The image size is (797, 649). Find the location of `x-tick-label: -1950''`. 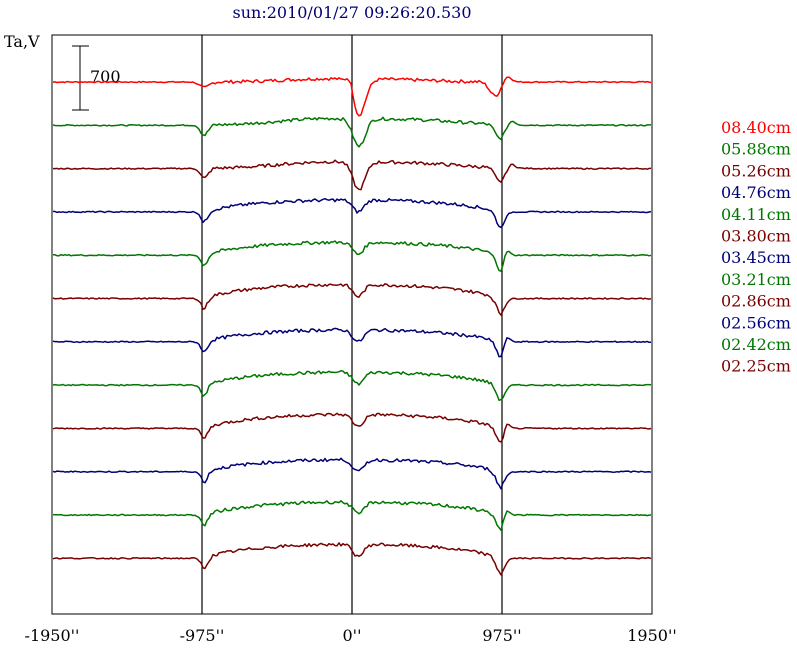

x-tick-label: -1950'' is located at coordinates (52, 635).